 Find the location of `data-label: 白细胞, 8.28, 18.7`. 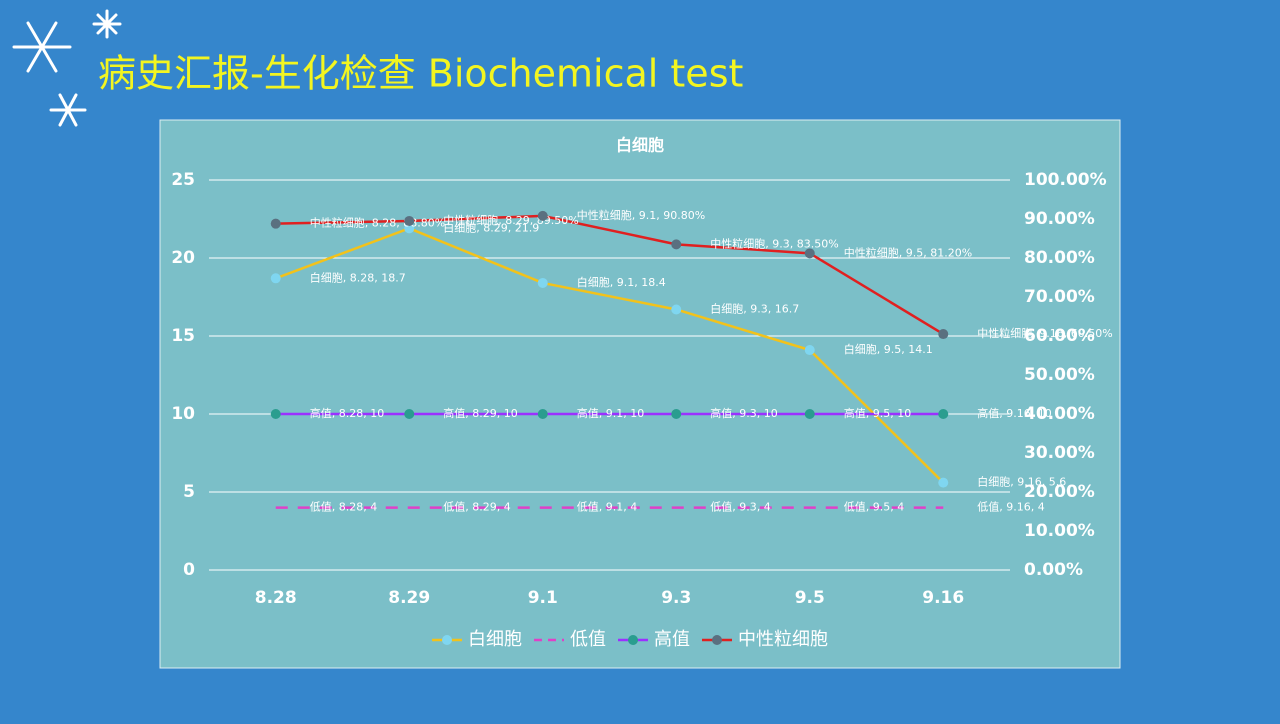

data-label: 白细胞, 8.28, 18.7 is located at coordinates (358, 277).